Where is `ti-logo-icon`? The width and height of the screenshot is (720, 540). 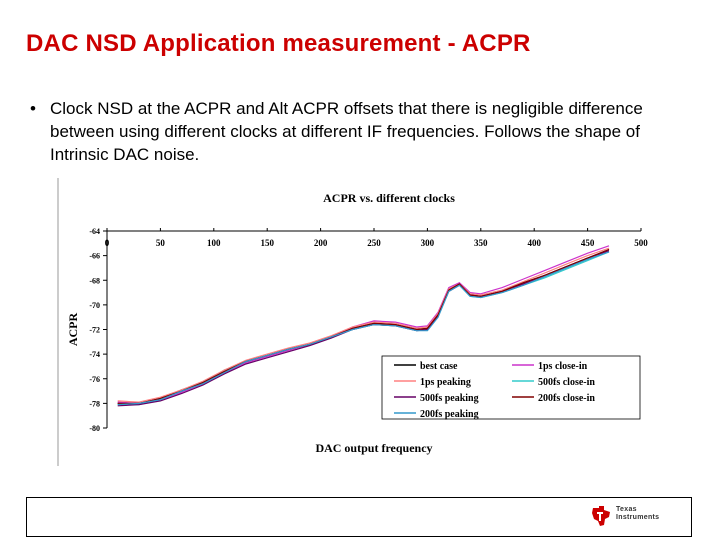
ti-logo-icon is located at coordinates (601, 516).